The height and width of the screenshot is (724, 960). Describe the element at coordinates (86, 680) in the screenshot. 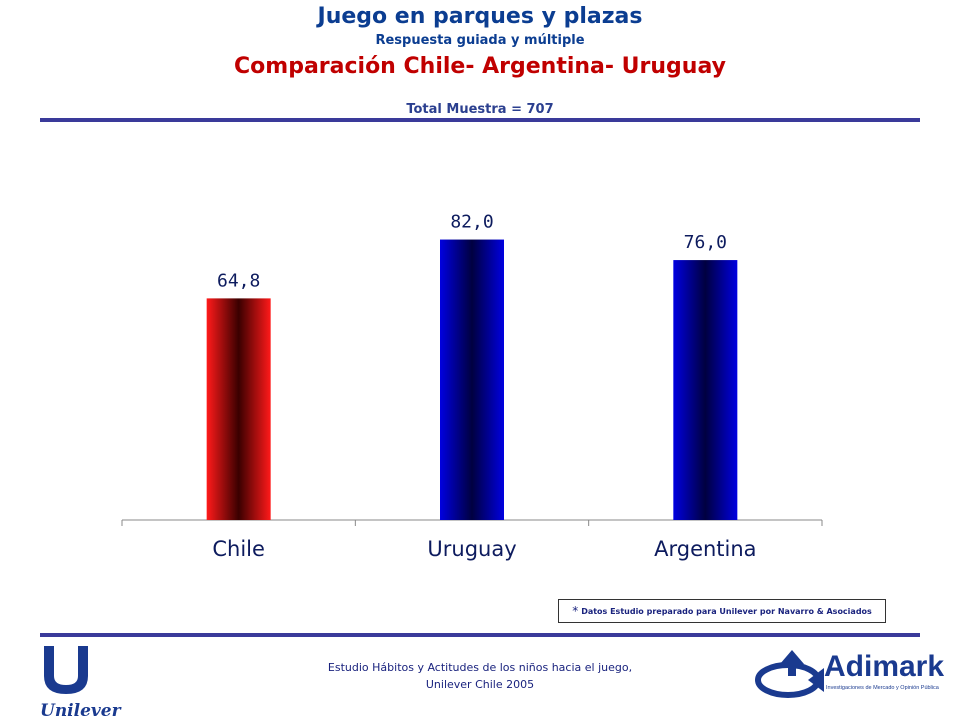

I see `unilever-logo: Unilever` at that location.